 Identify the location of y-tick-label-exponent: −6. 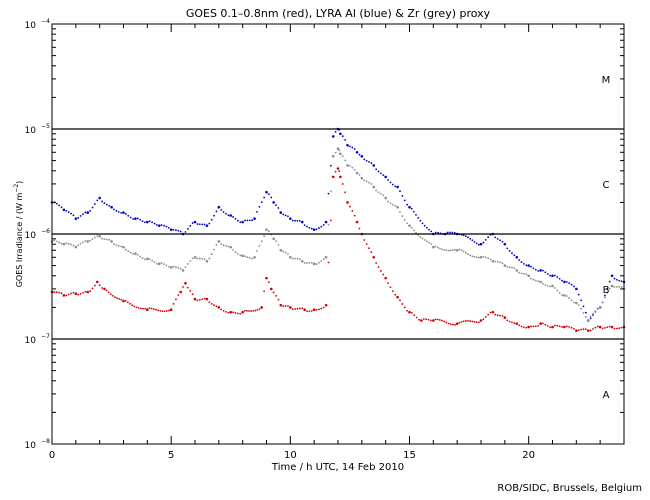
(45, 231).